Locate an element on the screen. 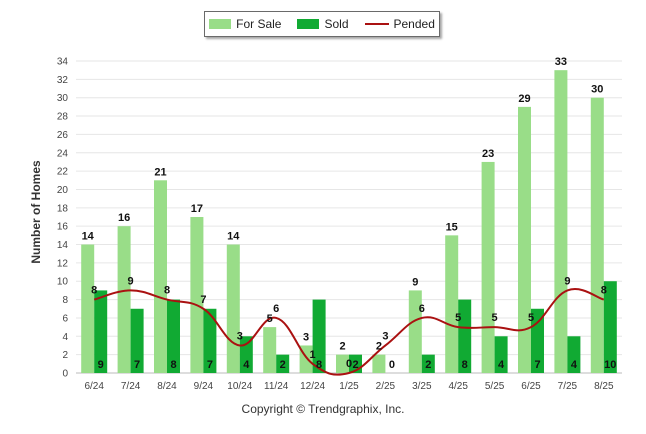 This screenshot has height=434, width=646. legend: For Sale Sold Pended is located at coordinates (322, 24).